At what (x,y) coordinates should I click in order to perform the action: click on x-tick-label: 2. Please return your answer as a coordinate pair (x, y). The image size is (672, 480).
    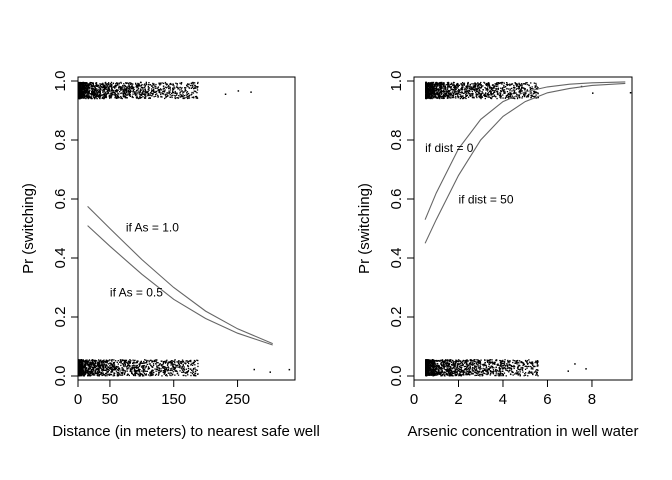
    Looking at the image, I should click on (458, 399).